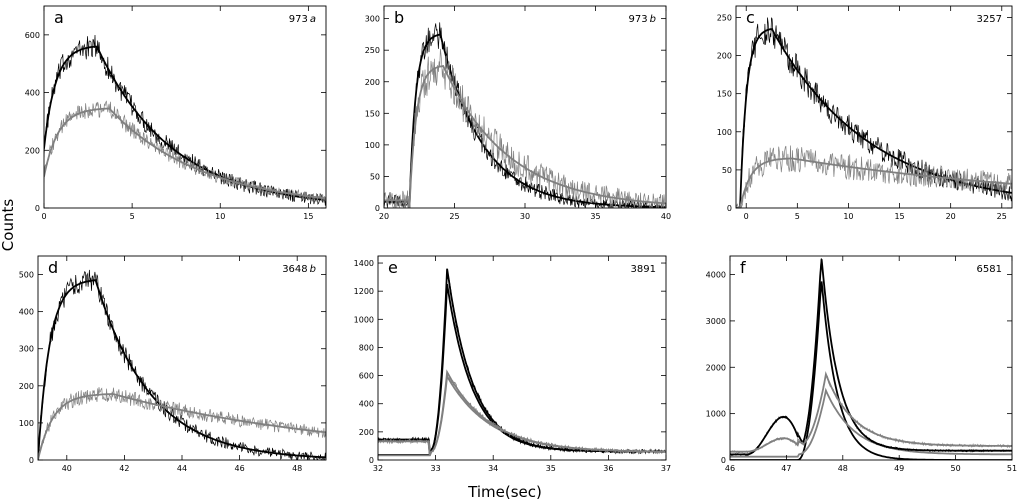 This screenshot has height=503, width=1019. What do you see at coordinates (493, 468) in the screenshot?
I see `x-tick-label: 34` at bounding box center [493, 468].